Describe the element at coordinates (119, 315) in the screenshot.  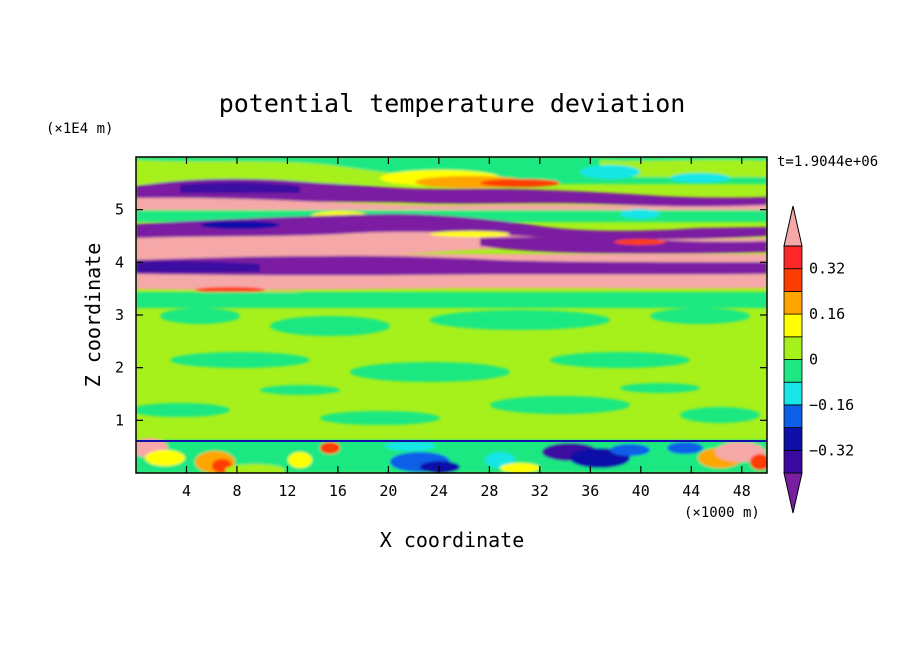
I see `y-tick-label: 3` at that location.